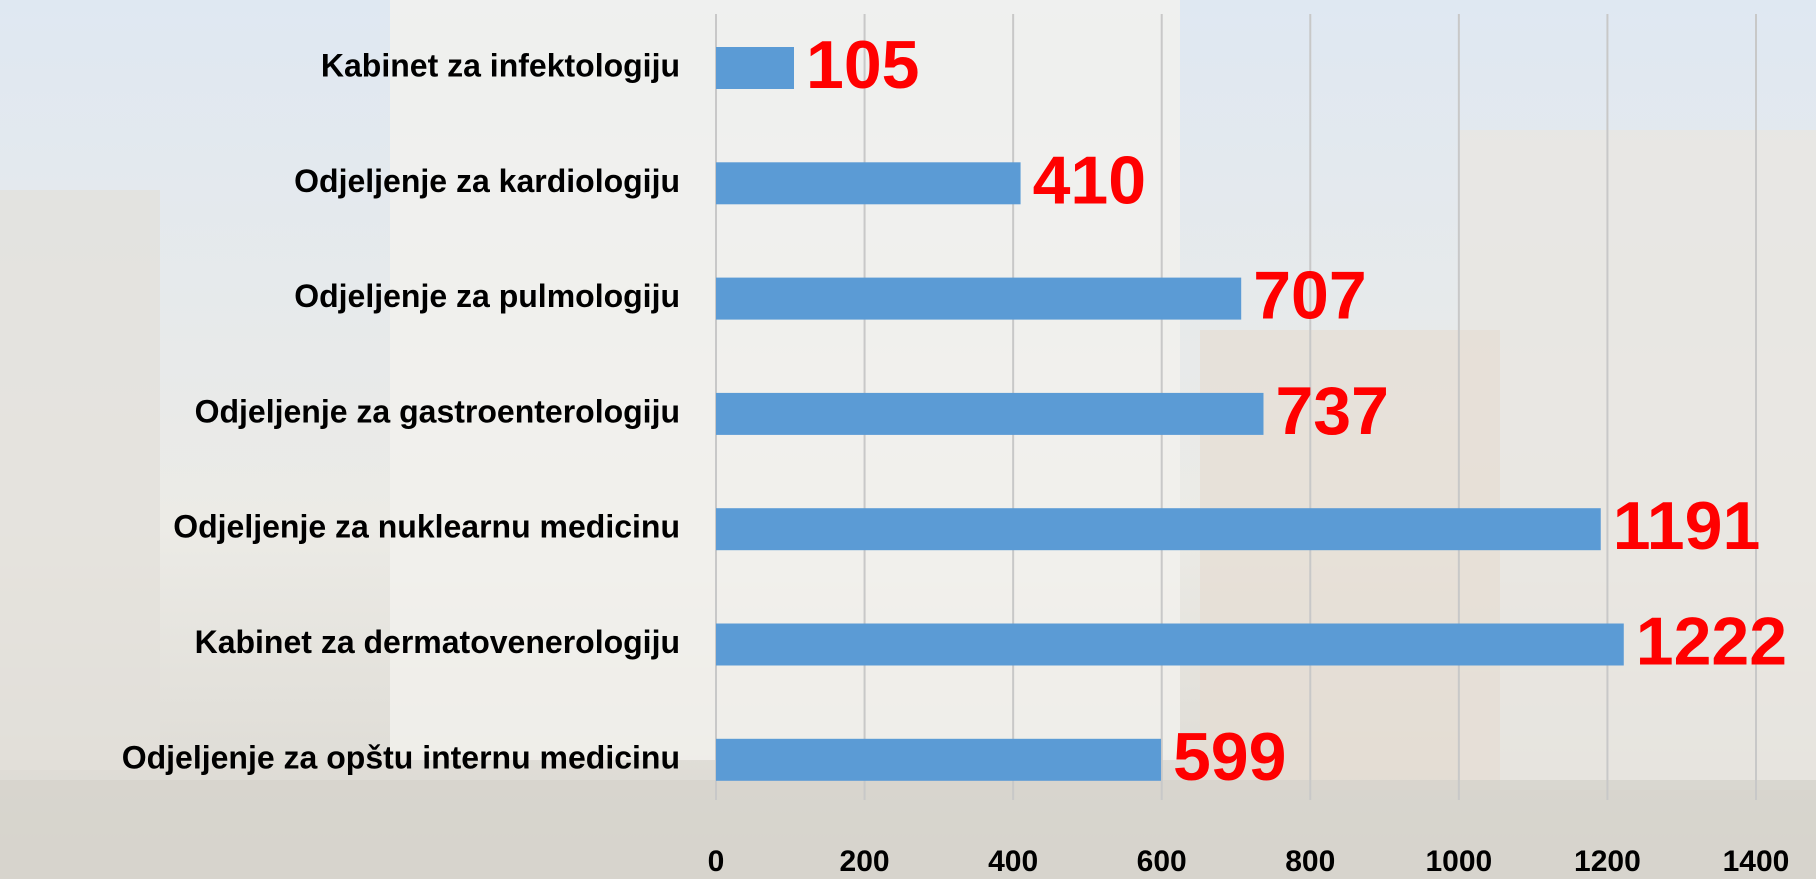 The height and width of the screenshot is (879, 1816). I want to click on x-tick-label: 1200, so click(1607, 861).